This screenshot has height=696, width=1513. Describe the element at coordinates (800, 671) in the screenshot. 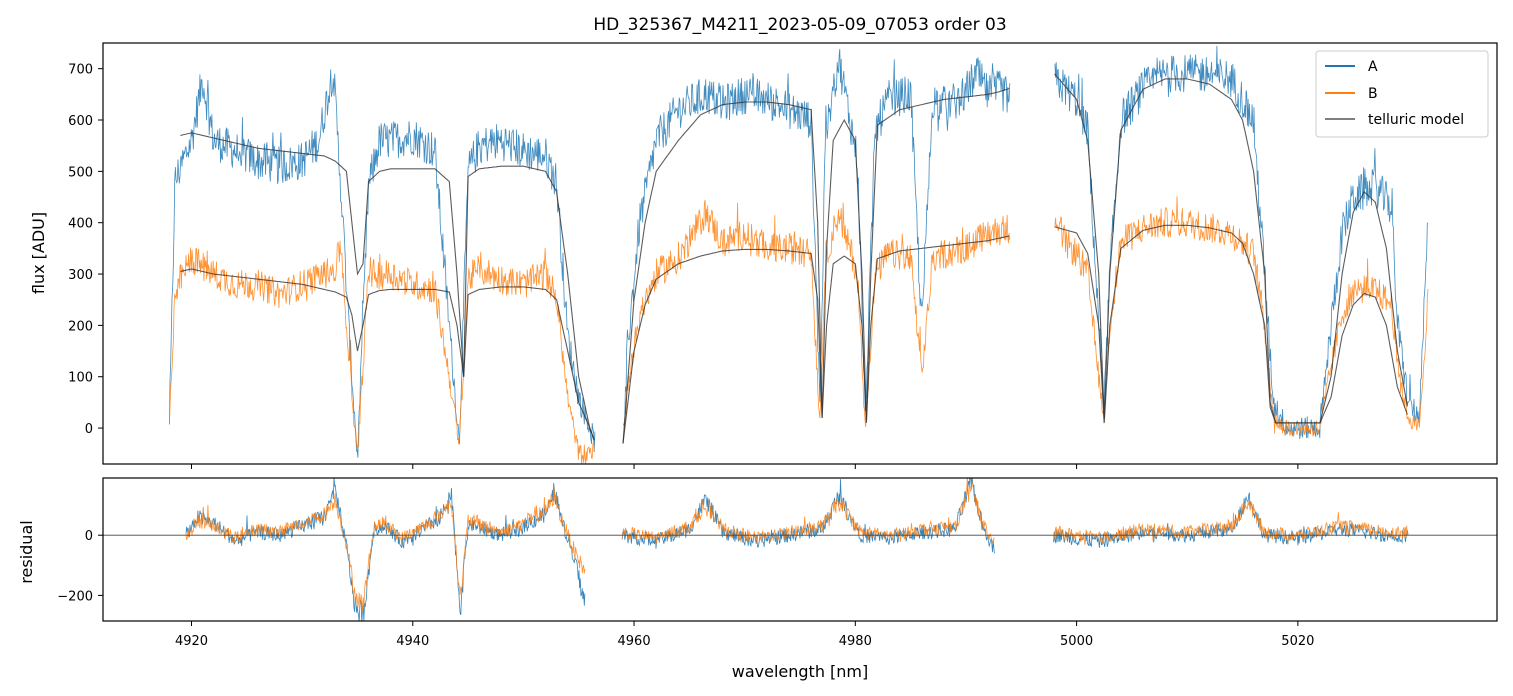

I see `x-axis-label: wavelength [nm]` at that location.